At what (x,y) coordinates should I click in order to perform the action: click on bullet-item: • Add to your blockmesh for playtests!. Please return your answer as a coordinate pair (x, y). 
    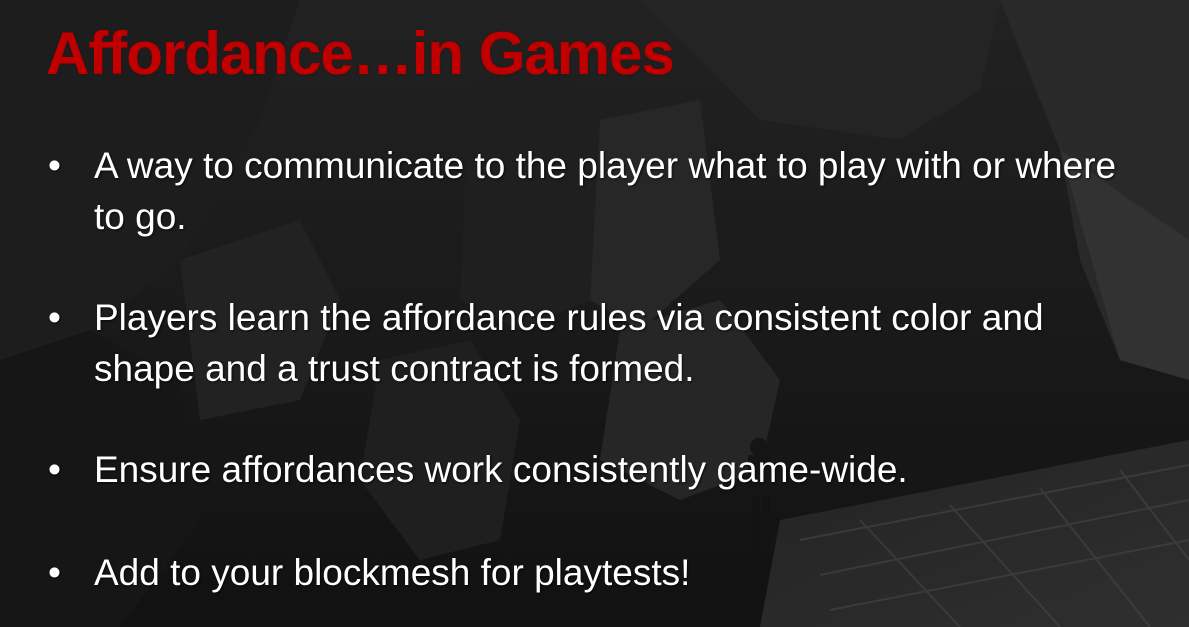
    Looking at the image, I should click on (599, 572).